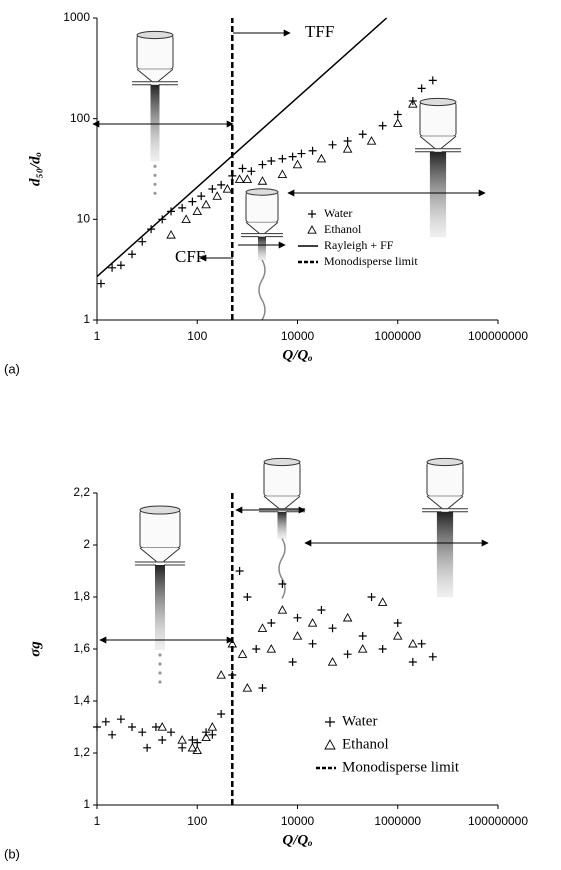 The height and width of the screenshot is (870, 561). I want to click on y-tick-label: 1000, so click(76, 17).